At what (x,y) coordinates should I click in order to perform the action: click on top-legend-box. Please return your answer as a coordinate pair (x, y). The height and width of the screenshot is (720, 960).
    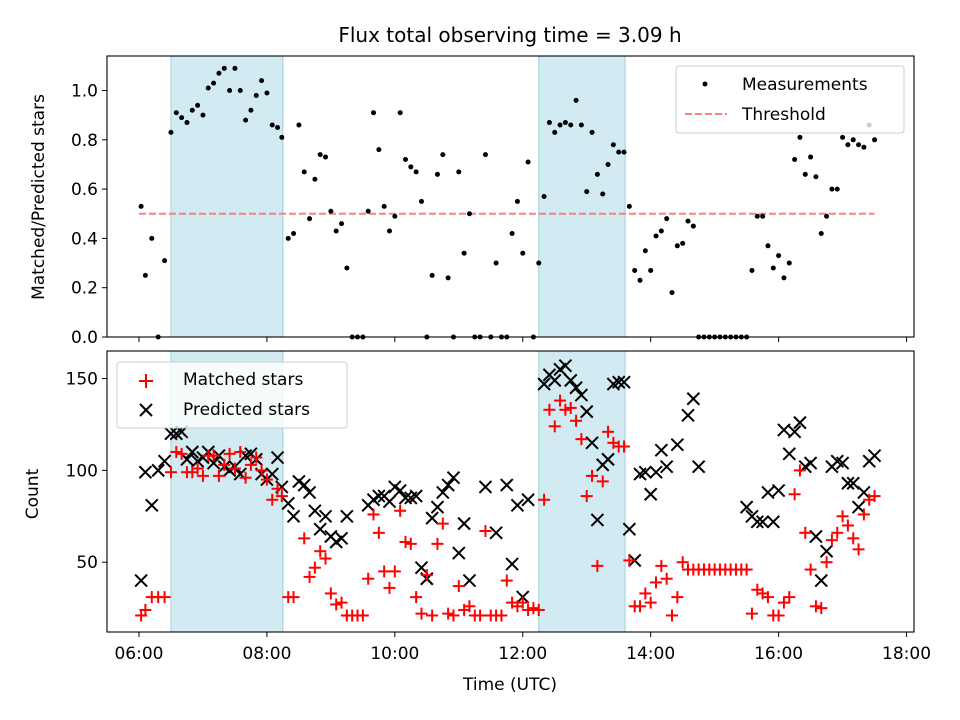
    Looking at the image, I should click on (790, 99).